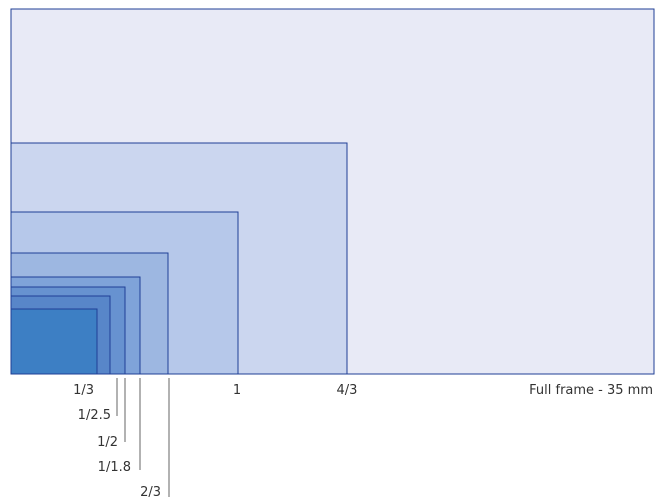 Image resolution: width=668 pixels, height=499 pixels. I want to click on label-full-frame: Full frame - 35 mm, so click(591, 390).